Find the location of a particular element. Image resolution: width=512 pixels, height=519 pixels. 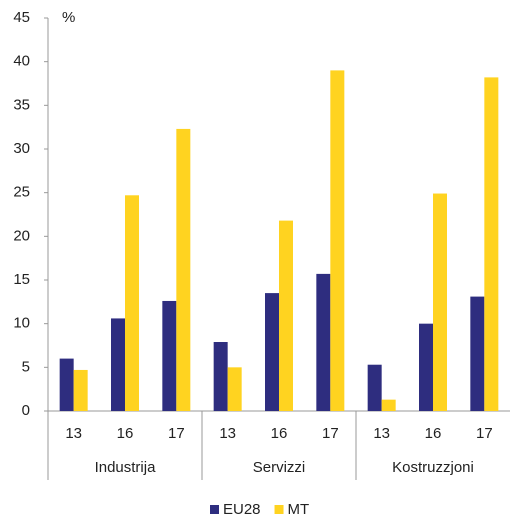

y-tick-label: 45 is located at coordinates (21, 17).